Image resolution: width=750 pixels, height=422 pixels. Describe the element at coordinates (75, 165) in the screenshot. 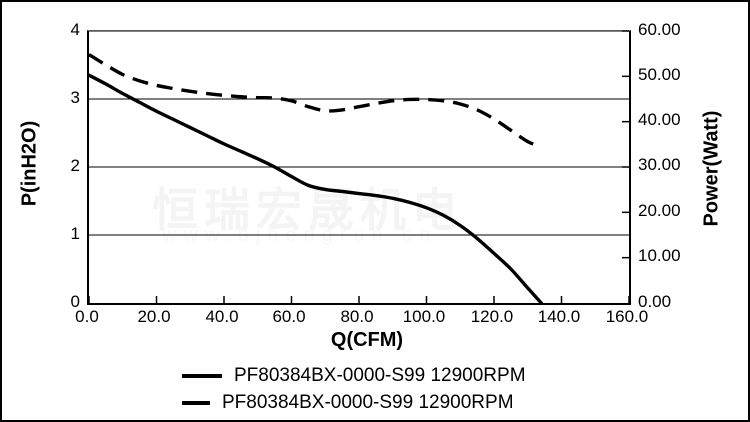

I see `y-axis-left-tick: 2` at that location.